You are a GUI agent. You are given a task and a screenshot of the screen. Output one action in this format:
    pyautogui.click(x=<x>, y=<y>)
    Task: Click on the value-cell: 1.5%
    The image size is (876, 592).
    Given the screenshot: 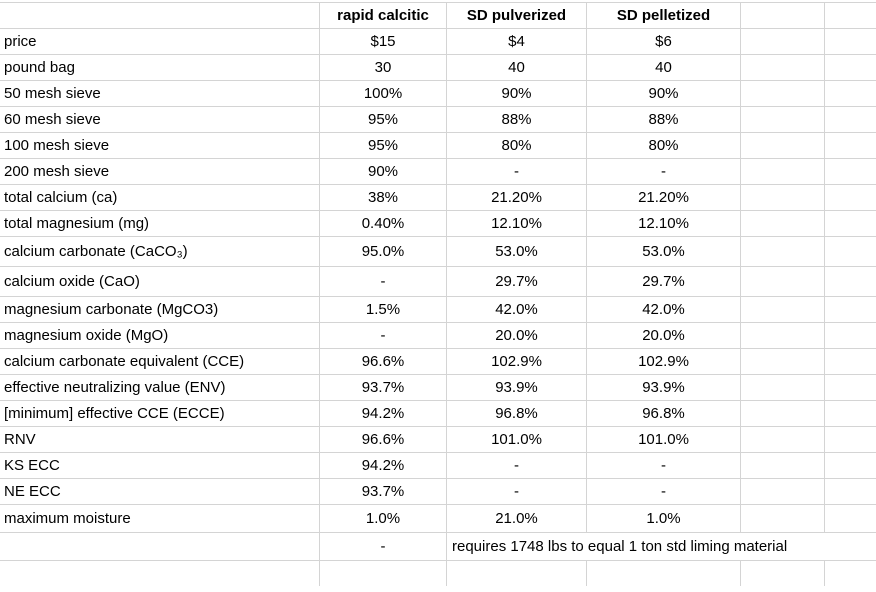 What is the action you would take?
    pyautogui.click(x=383, y=309)
    